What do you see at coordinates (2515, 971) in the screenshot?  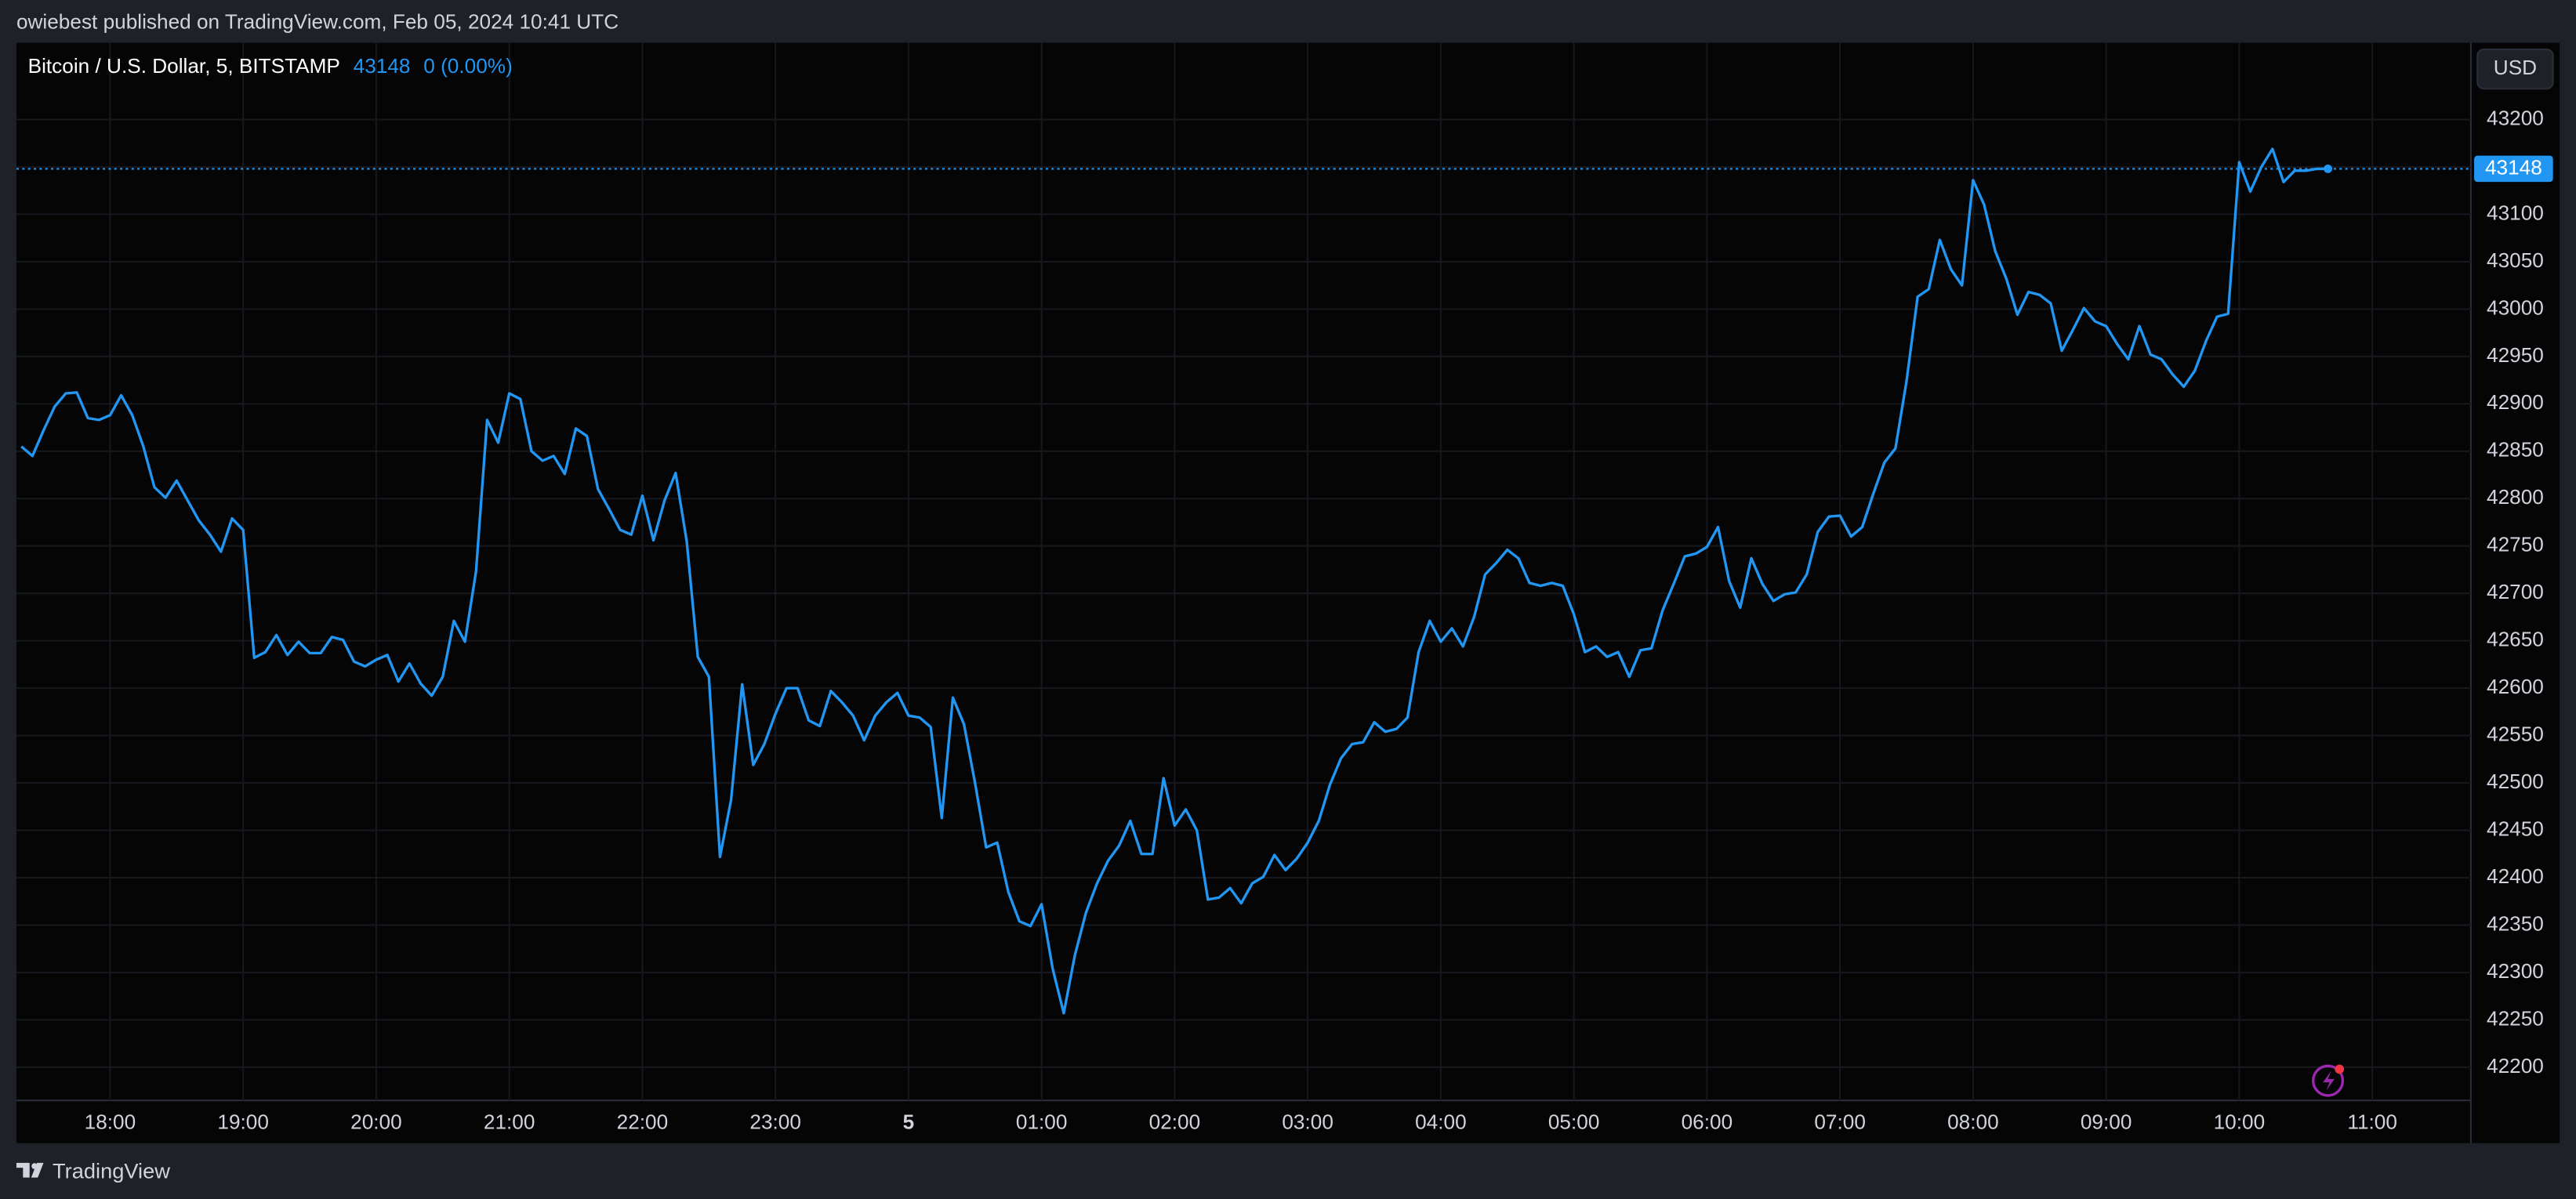 I see `y-tick-label: 42300` at bounding box center [2515, 971].